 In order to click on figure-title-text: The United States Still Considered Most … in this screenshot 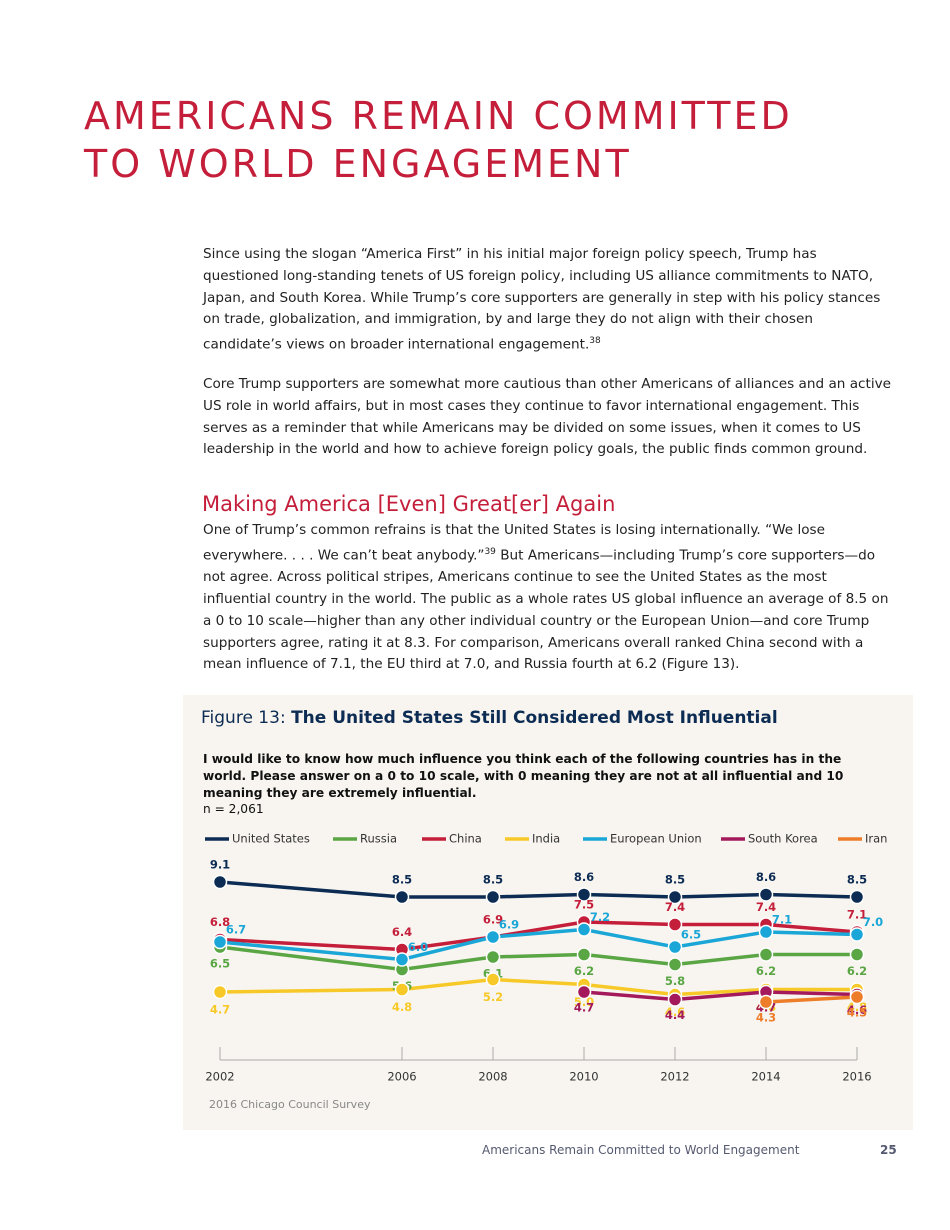, I will do `click(534, 718)`.